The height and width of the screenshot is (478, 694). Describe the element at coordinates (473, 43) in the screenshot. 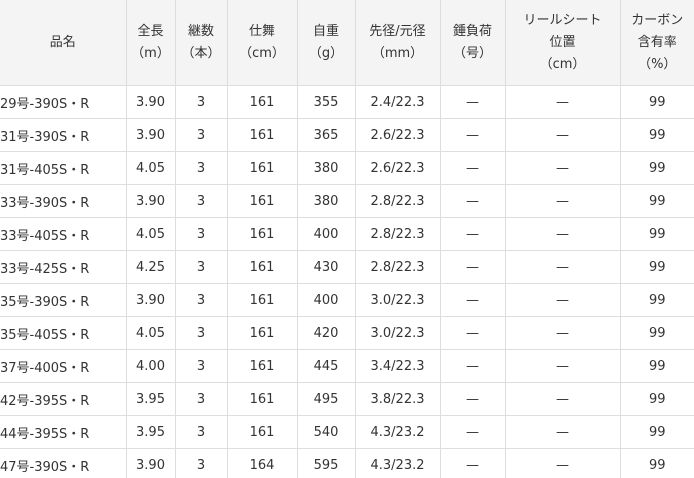

I see `header-cell: 錘負荷 （号）` at that location.